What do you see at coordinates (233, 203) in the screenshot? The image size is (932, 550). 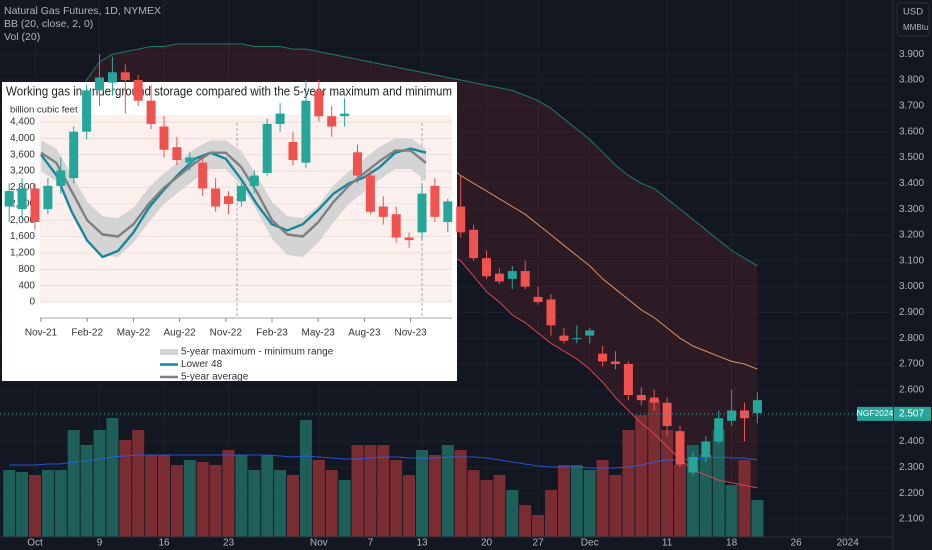 I see `series-line` at bounding box center [233, 203].